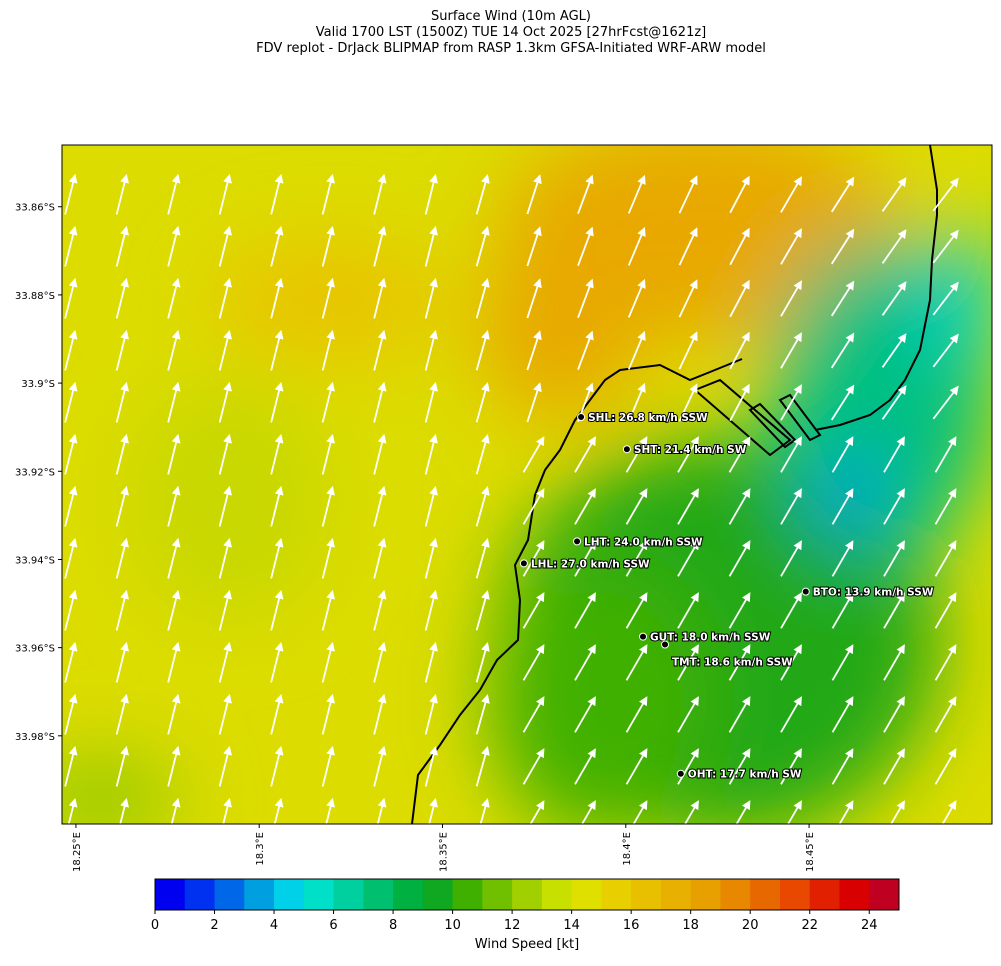 The image size is (1001, 966). Describe the element at coordinates (393, 925) in the screenshot. I see `colorbar-tick-label: 8` at that location.